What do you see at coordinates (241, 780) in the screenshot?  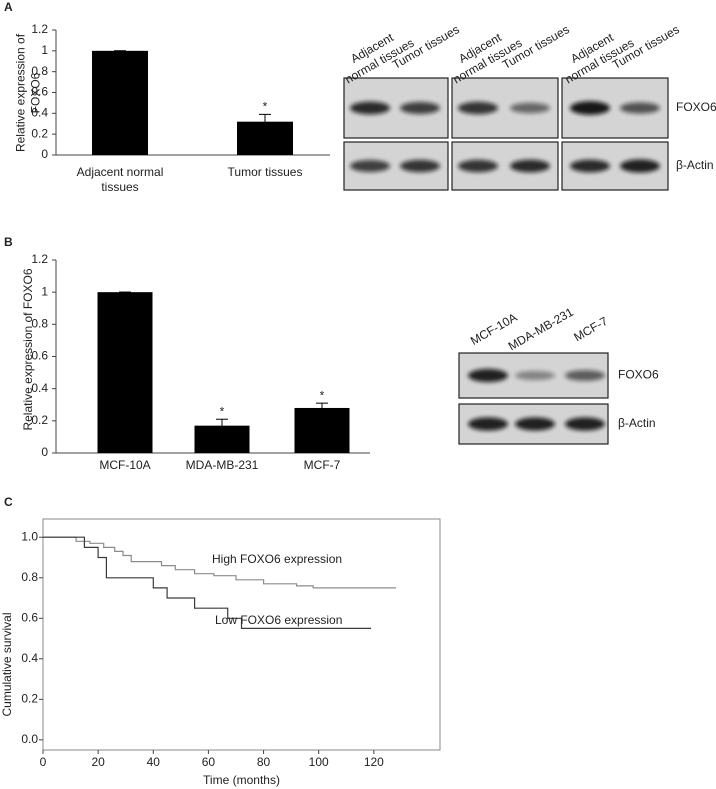 I see `x-axis-label: Time (months)` at bounding box center [241, 780].